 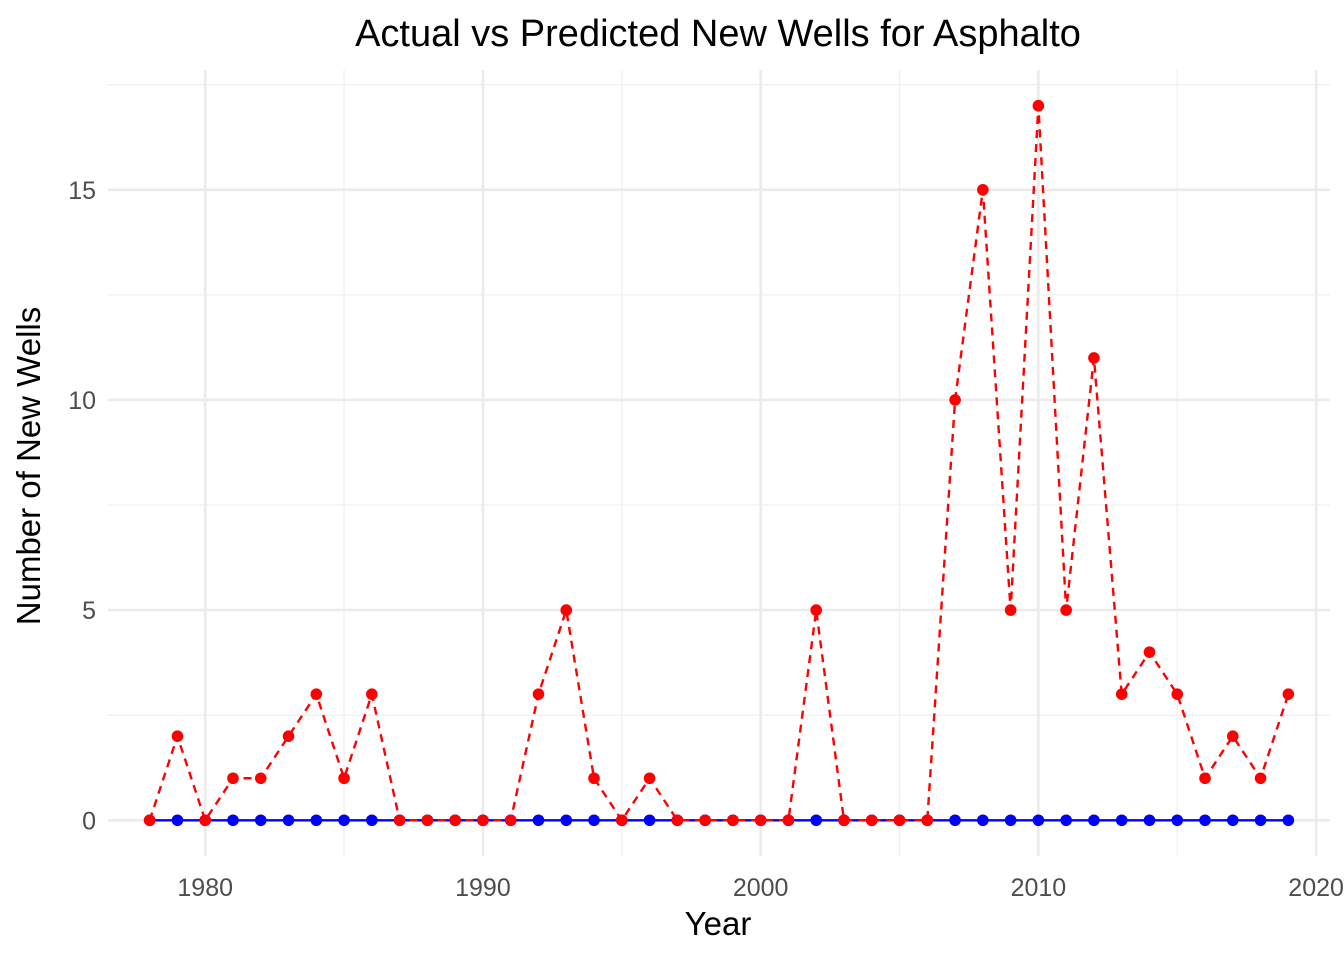 I want to click on x-axis-title: Year, so click(x=718, y=923).